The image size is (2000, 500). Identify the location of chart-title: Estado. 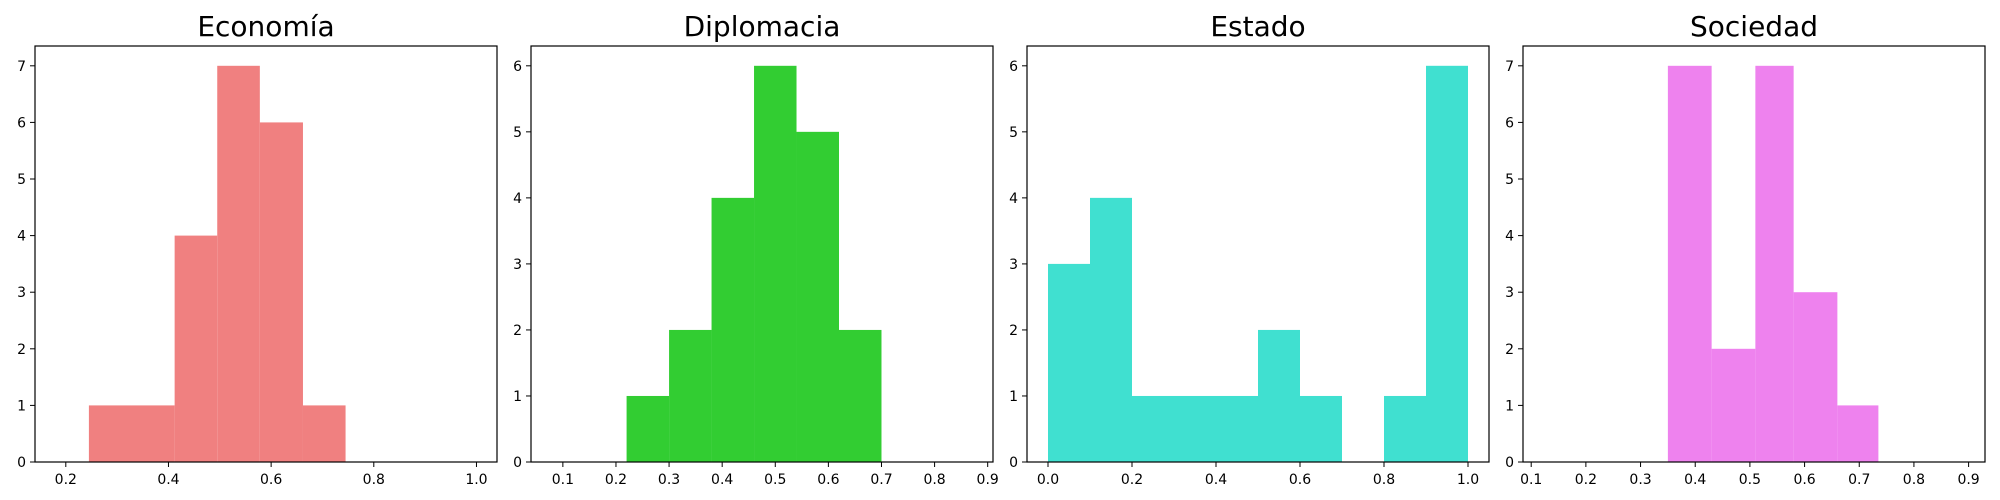
(1257, 26).